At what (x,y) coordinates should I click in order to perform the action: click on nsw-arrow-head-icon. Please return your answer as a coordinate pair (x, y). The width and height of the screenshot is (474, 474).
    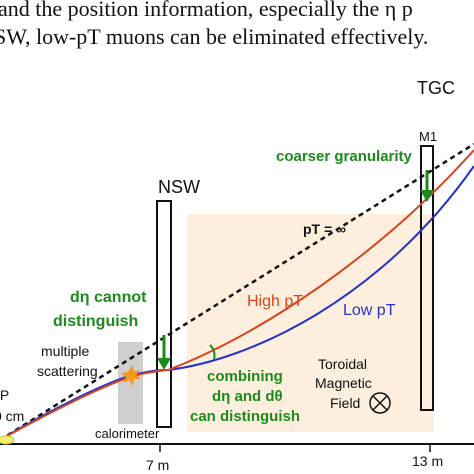
    Looking at the image, I should click on (164, 364).